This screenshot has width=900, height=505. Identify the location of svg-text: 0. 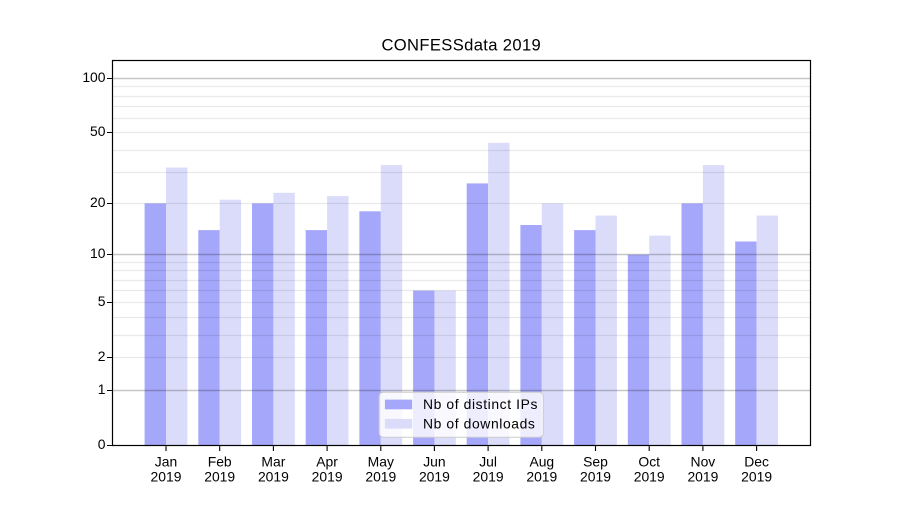
(102, 444).